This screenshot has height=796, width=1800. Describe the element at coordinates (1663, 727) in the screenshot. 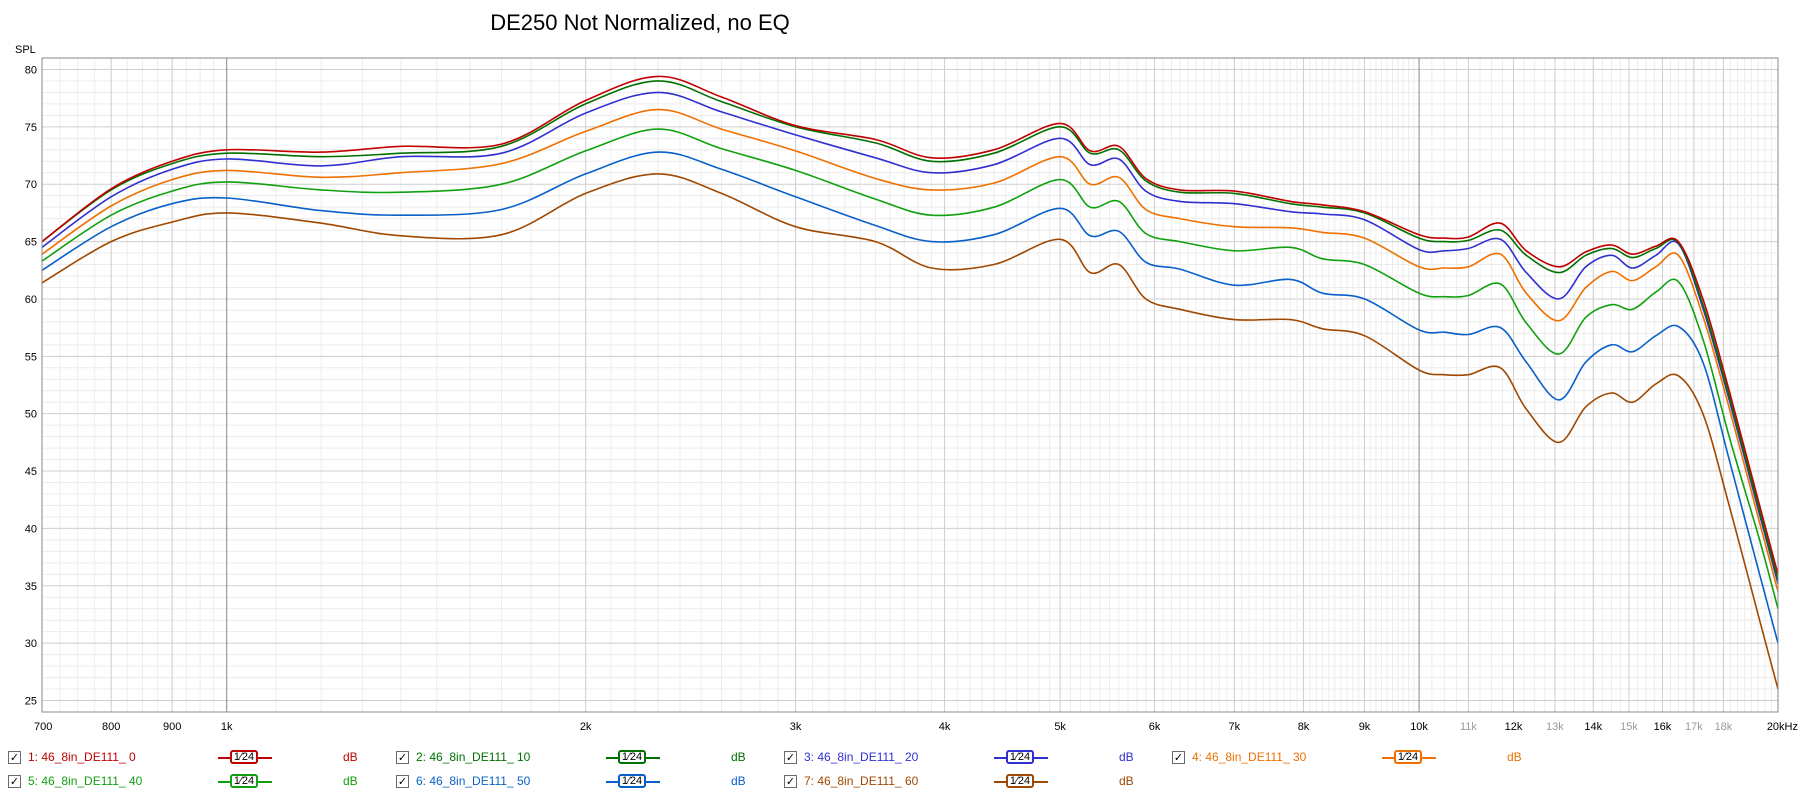

I see `x-tick-label: 16k` at that location.